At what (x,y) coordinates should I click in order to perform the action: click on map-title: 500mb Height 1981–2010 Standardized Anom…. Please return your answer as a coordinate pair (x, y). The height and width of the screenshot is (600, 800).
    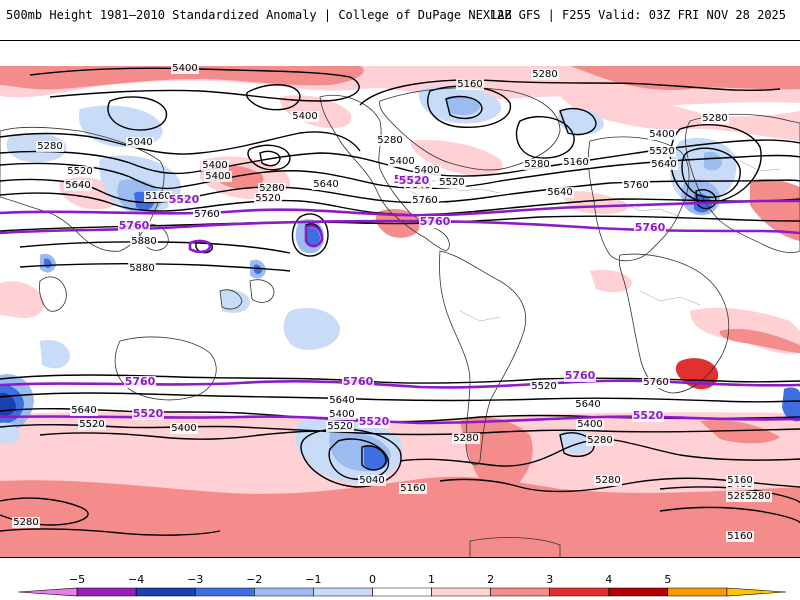
    Looking at the image, I should click on (259, 15).